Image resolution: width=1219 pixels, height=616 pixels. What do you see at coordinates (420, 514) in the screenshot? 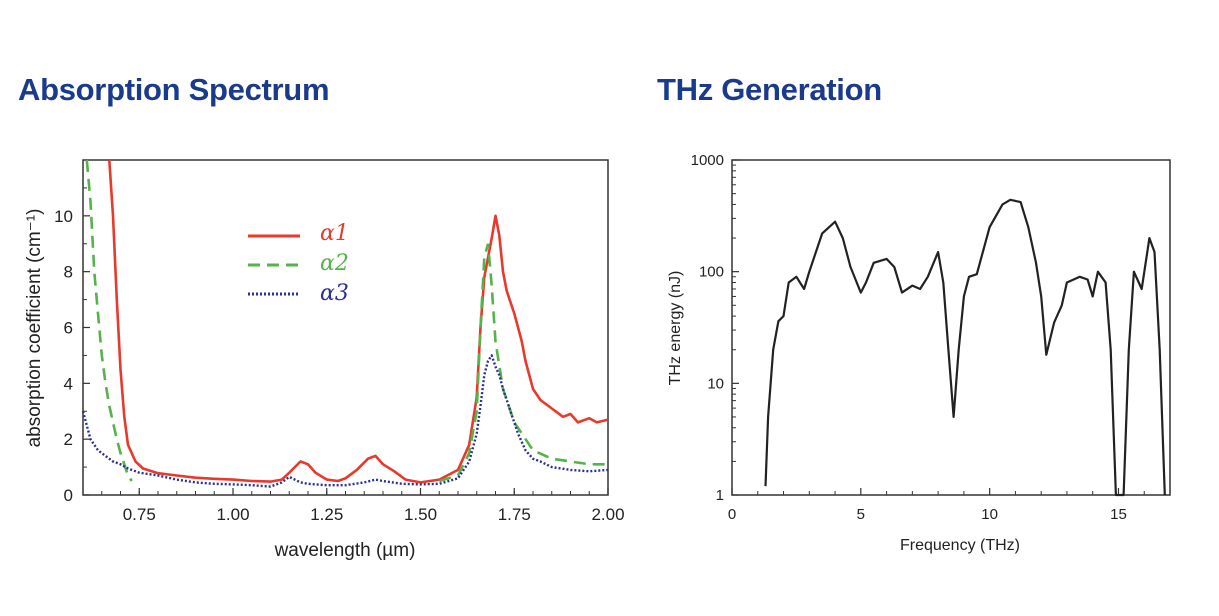
I see `absorption-x-tick-label: 1.50` at bounding box center [420, 514].